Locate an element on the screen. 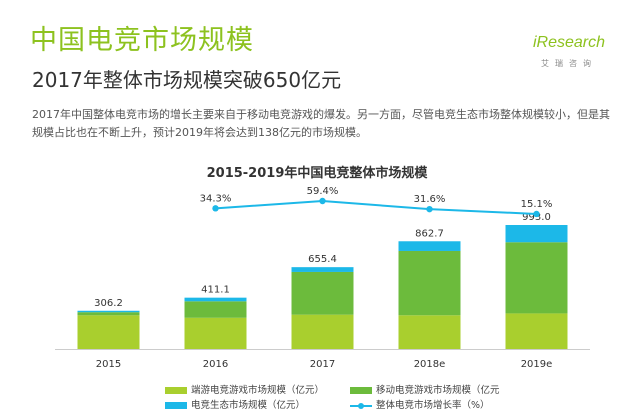 The width and height of the screenshot is (634, 414). growth-point-2018e is located at coordinates (429, 209).